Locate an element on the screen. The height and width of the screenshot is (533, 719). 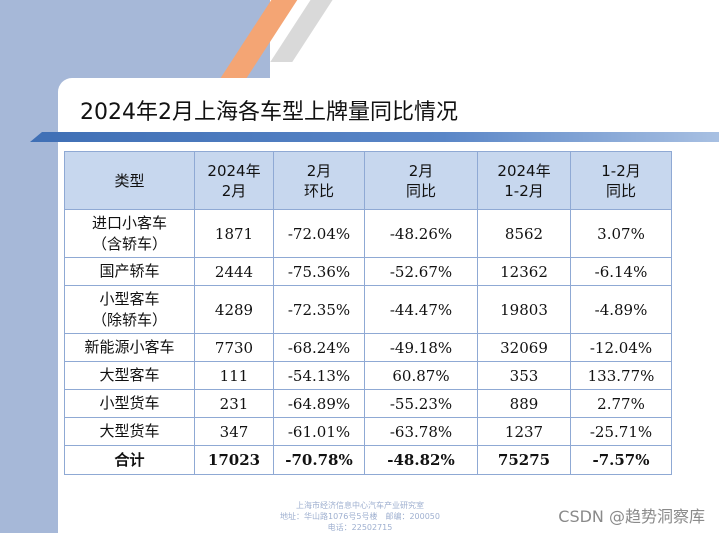
table-cell: -52.67% is located at coordinates (421, 271).